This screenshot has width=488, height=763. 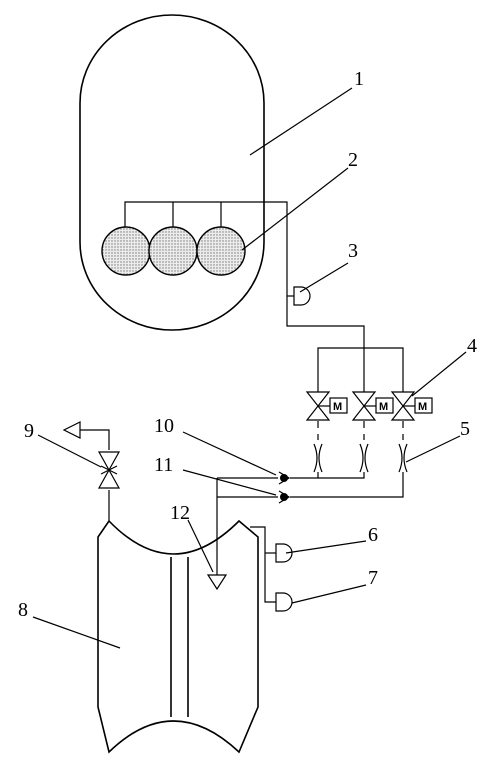 What do you see at coordinates (360, 430) in the screenshot?
I see `branch-lines` at bounding box center [360, 430].